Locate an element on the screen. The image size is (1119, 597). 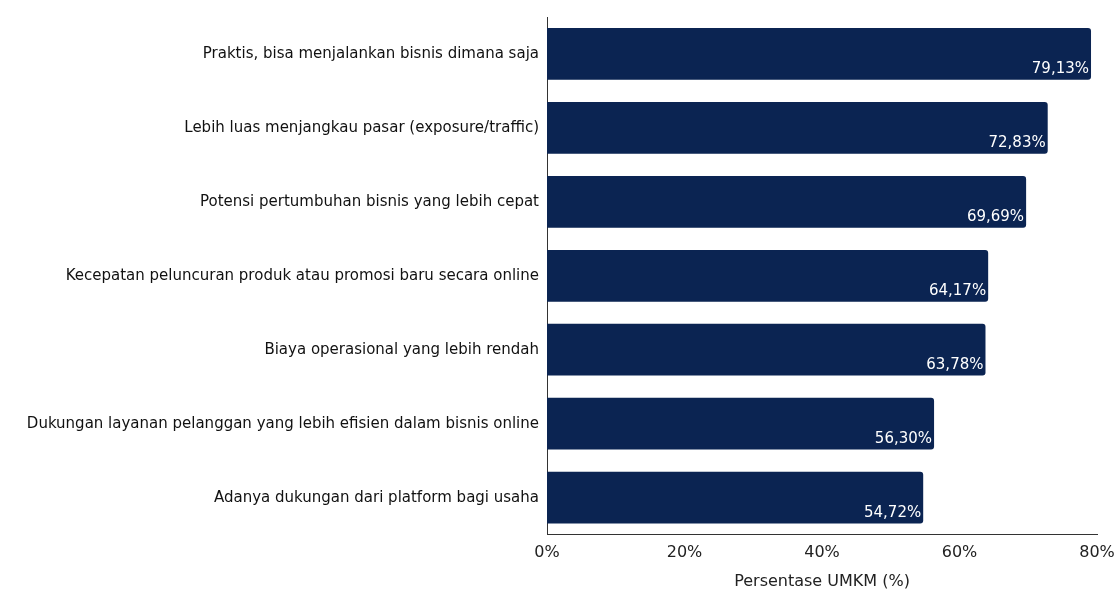
y-tick-label: Lebih luas menjangkau pasar (exposure/traffic) is located at coordinates (361, 126).